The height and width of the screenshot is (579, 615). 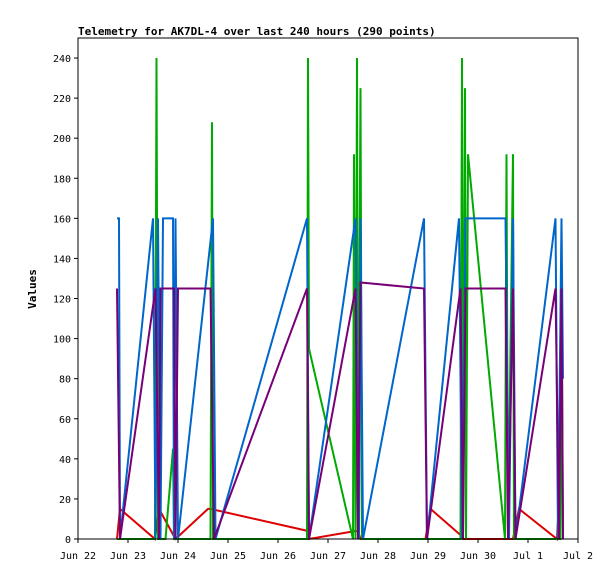 What do you see at coordinates (178, 556) in the screenshot?
I see `x-tick-label: Jun 24` at bounding box center [178, 556].